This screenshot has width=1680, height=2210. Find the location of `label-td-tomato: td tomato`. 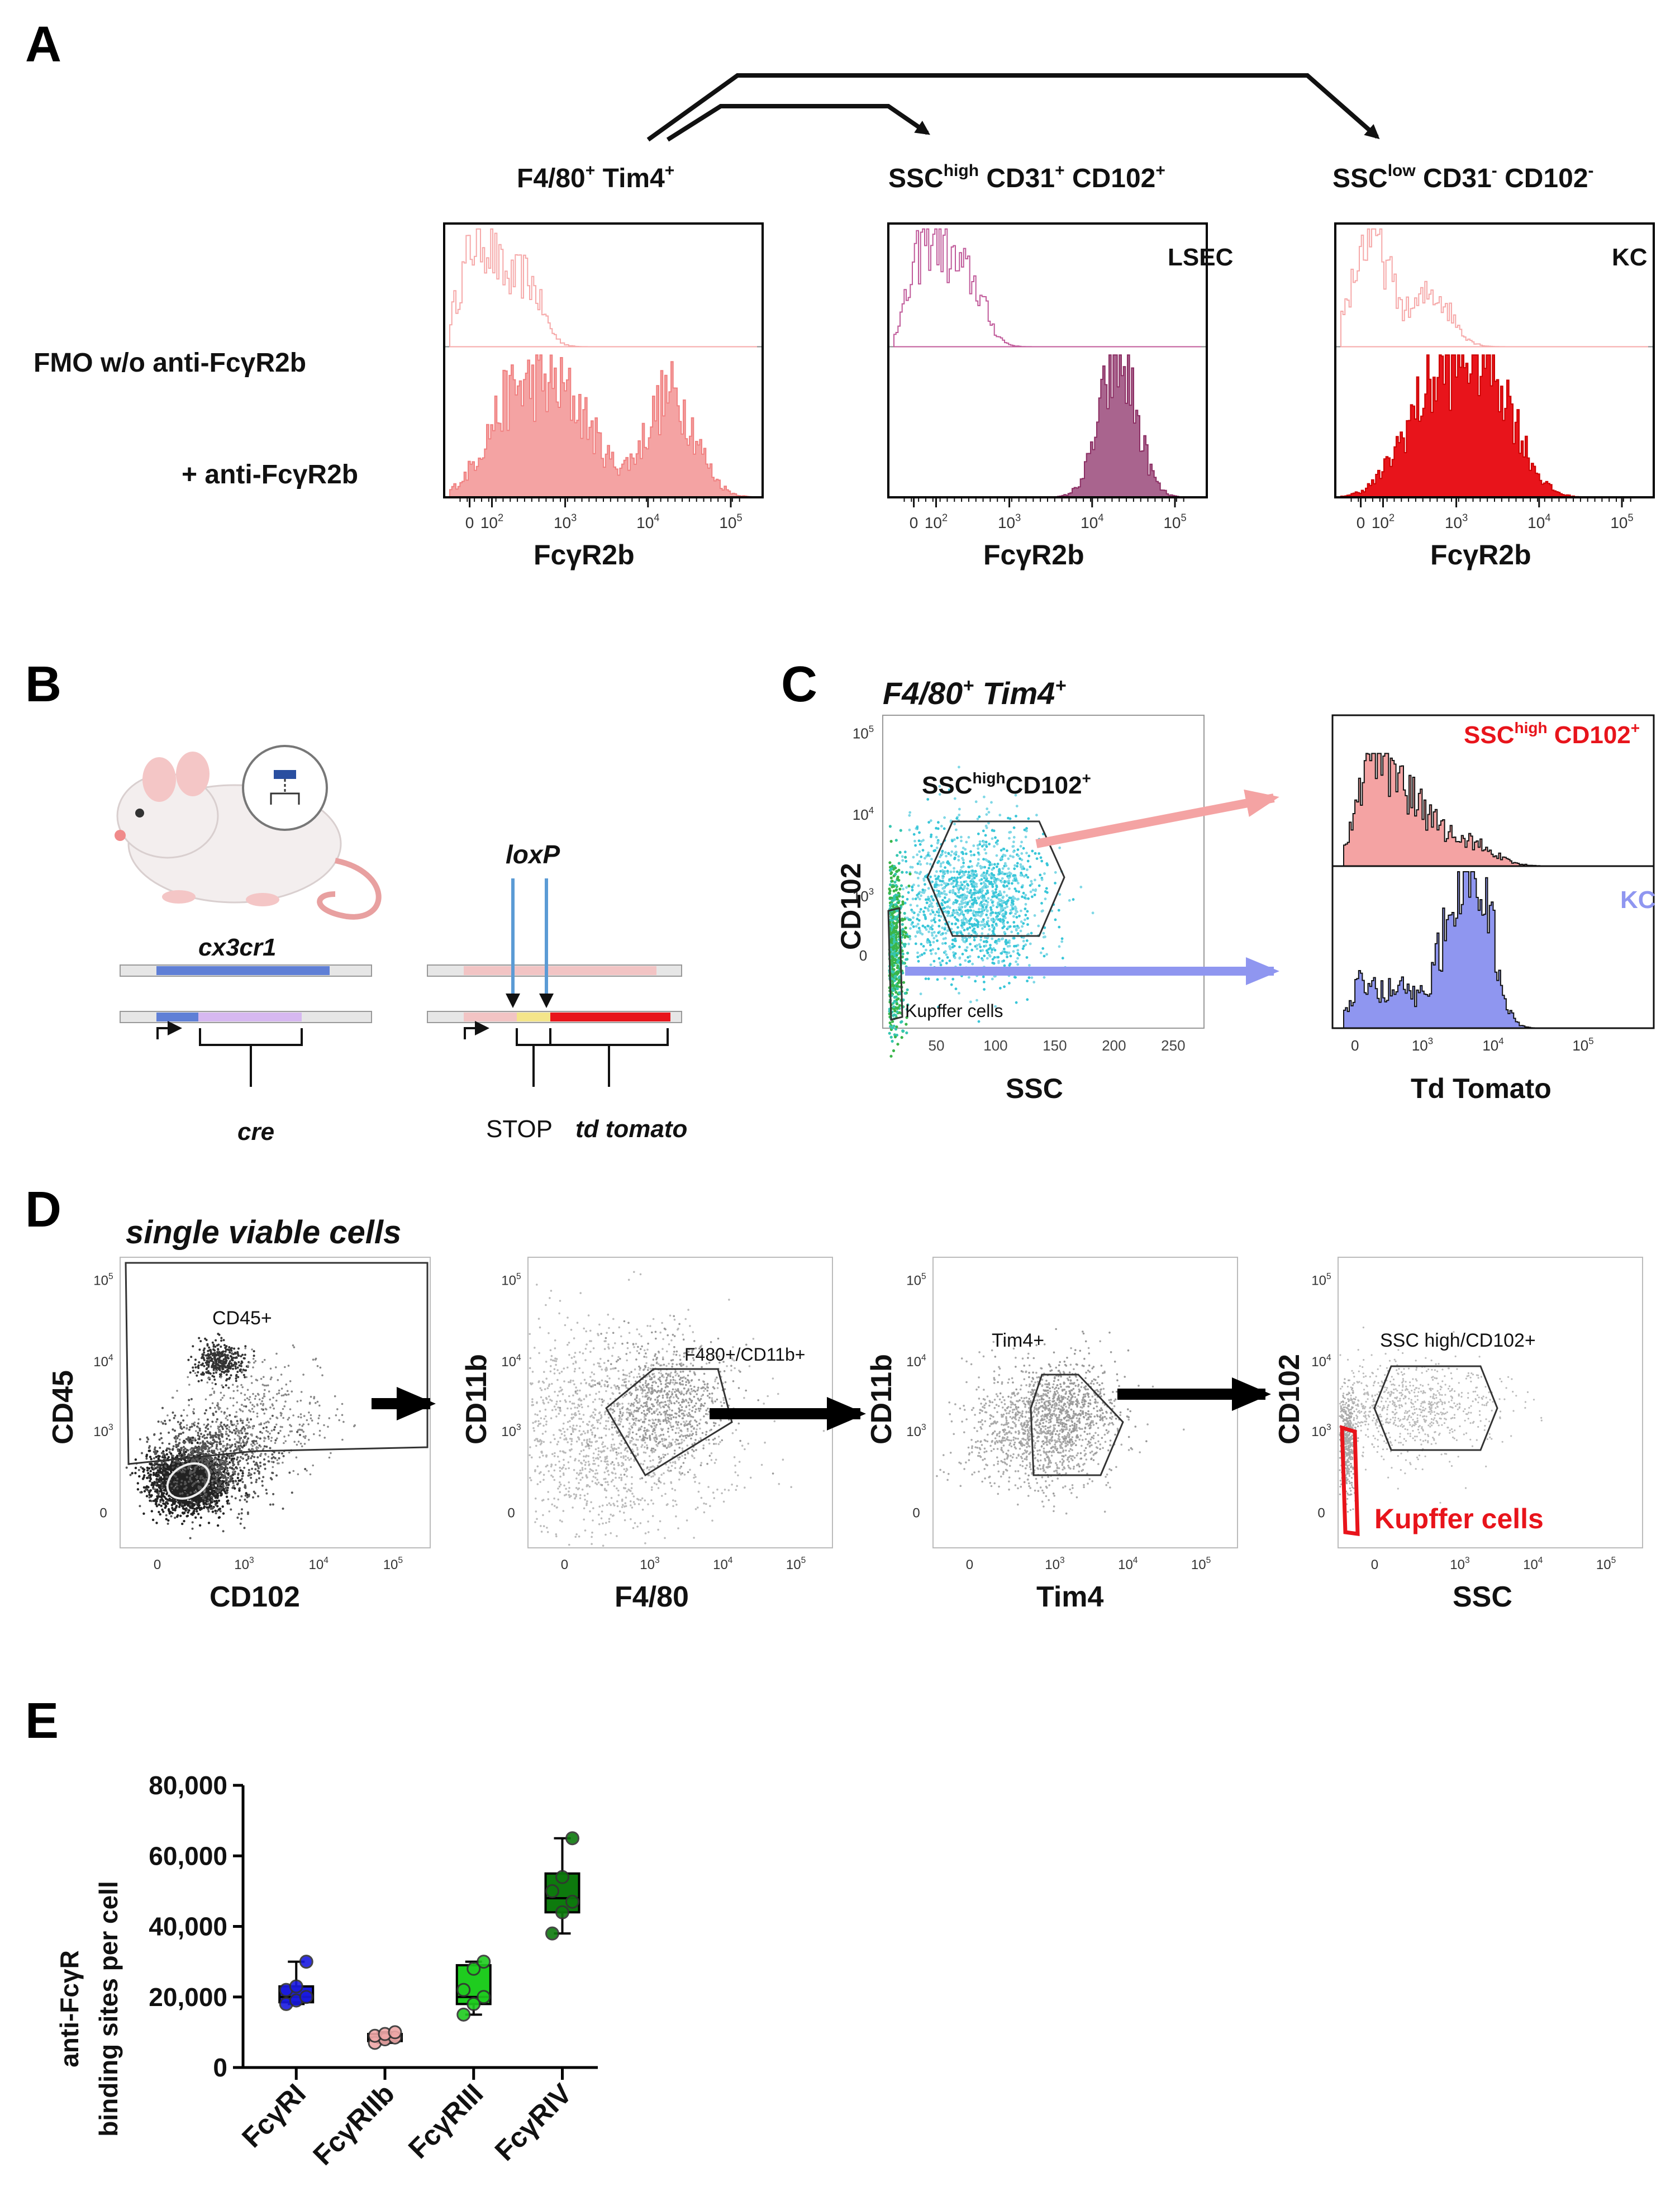

label-td-tomato: td tomato is located at coordinates (631, 1129).